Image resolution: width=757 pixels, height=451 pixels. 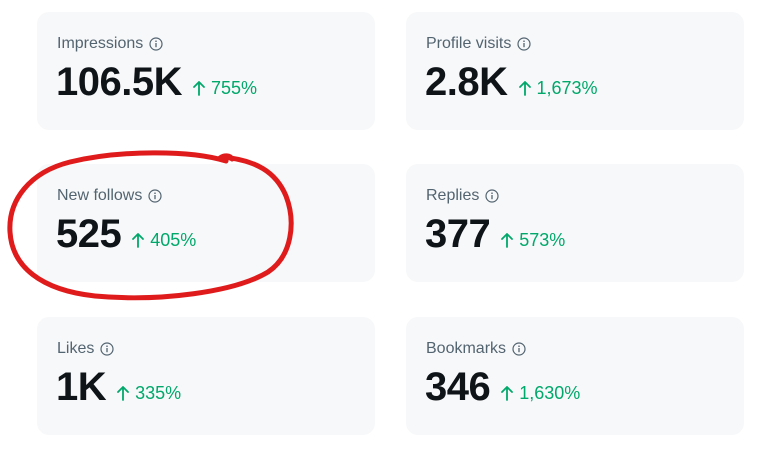 What do you see at coordinates (495, 232) in the screenshot?
I see `metric-value-row: 377 573%` at bounding box center [495, 232].